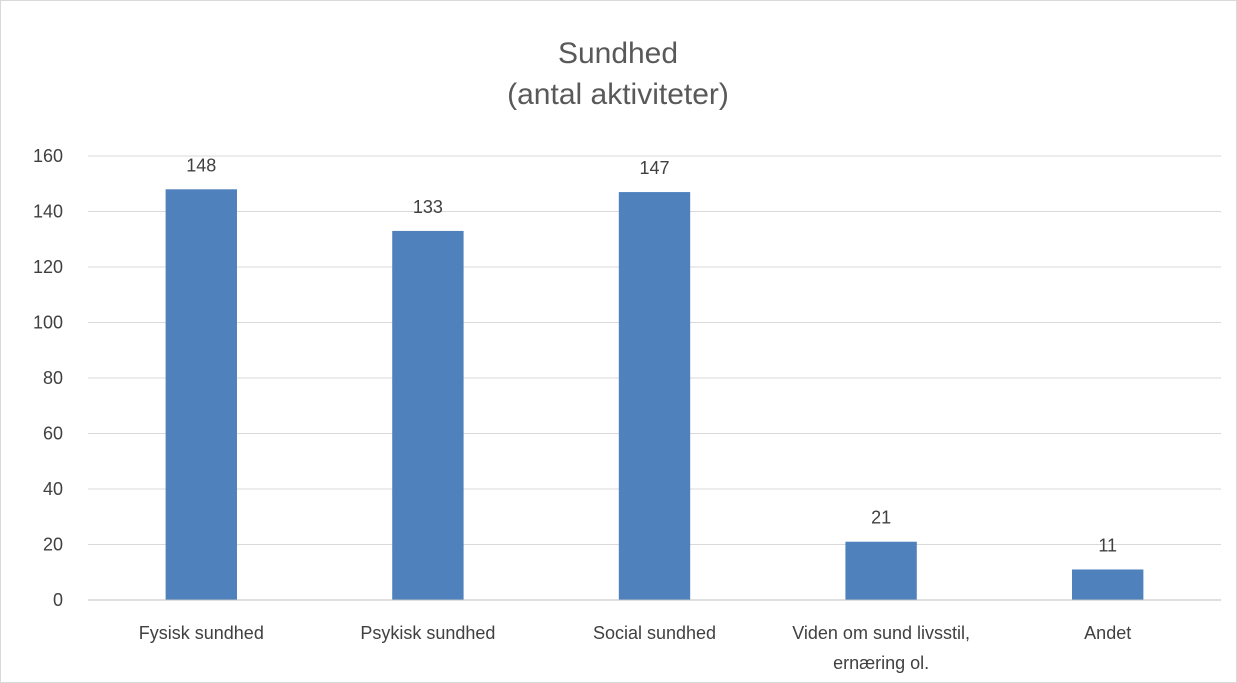 This screenshot has height=683, width=1237. I want to click on x-category-label-4-line-2: ernæring ol., so click(881, 663).